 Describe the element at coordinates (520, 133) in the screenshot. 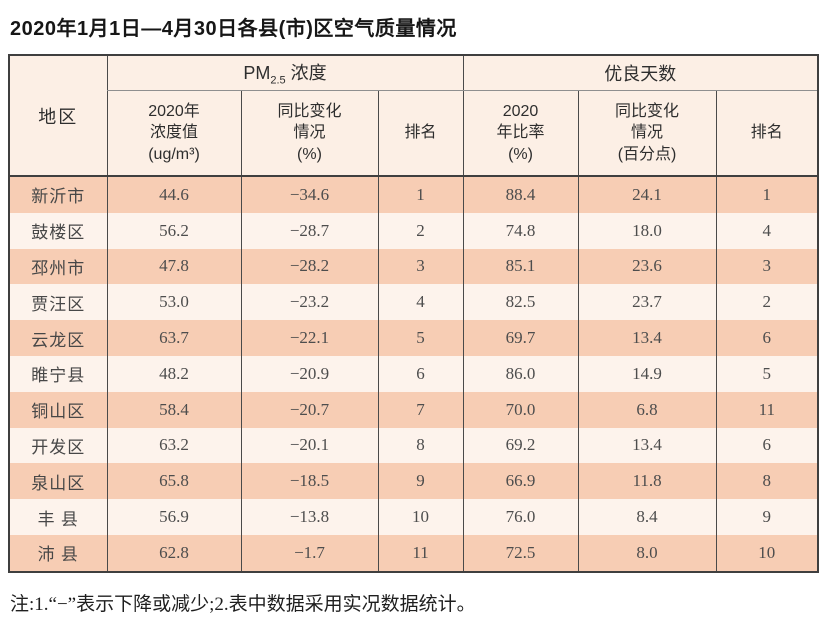

I see `header-good-rate: 2020 年比率 (%)` at that location.